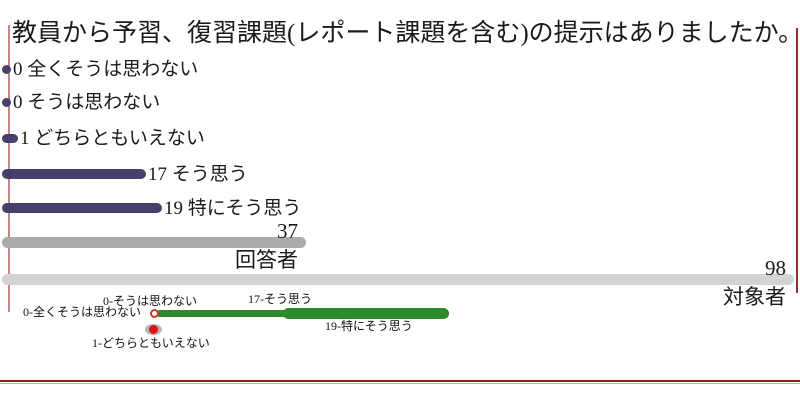 The image size is (800, 400). I want to click on overlay-green-line-strongly-agree, so click(366, 313).